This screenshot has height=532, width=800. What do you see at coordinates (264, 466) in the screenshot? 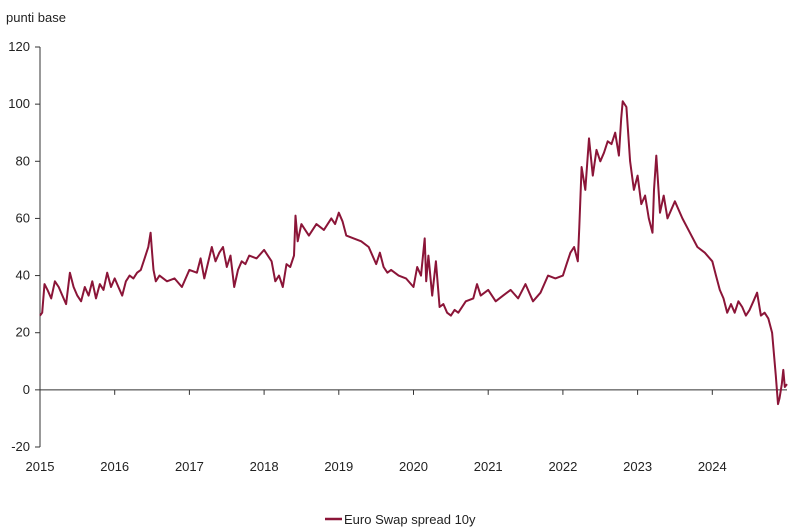
I see `x-tick-label: 2018` at bounding box center [264, 466].